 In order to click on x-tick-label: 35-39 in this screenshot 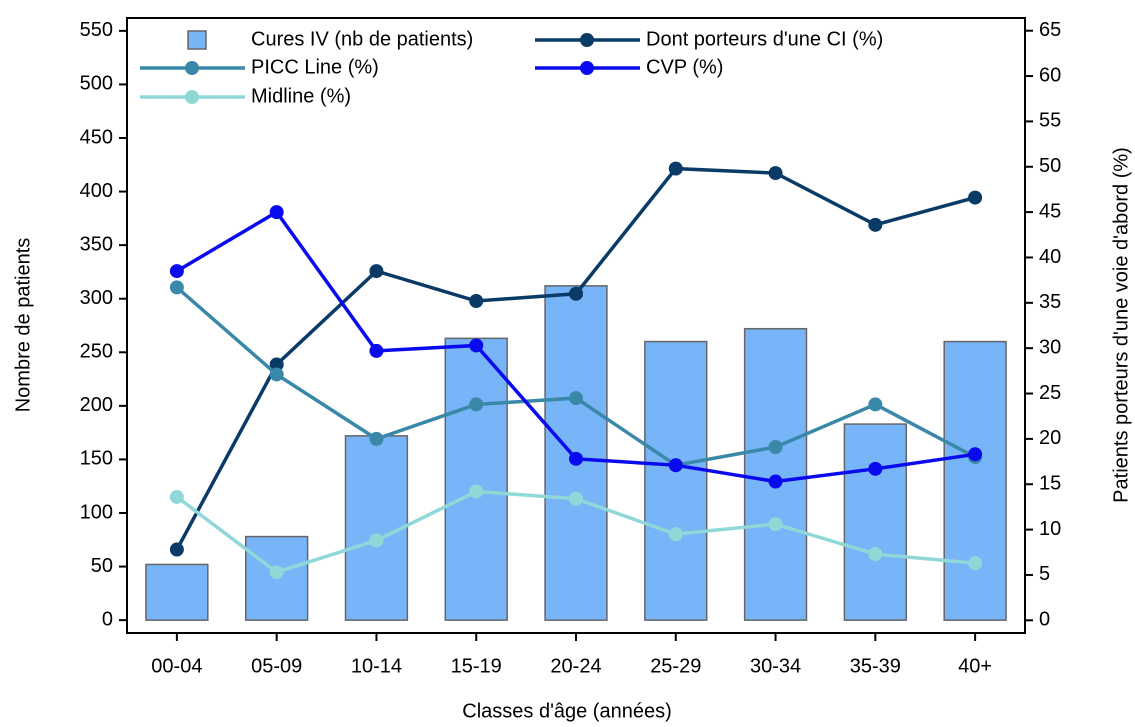, I will do `click(875, 666)`.